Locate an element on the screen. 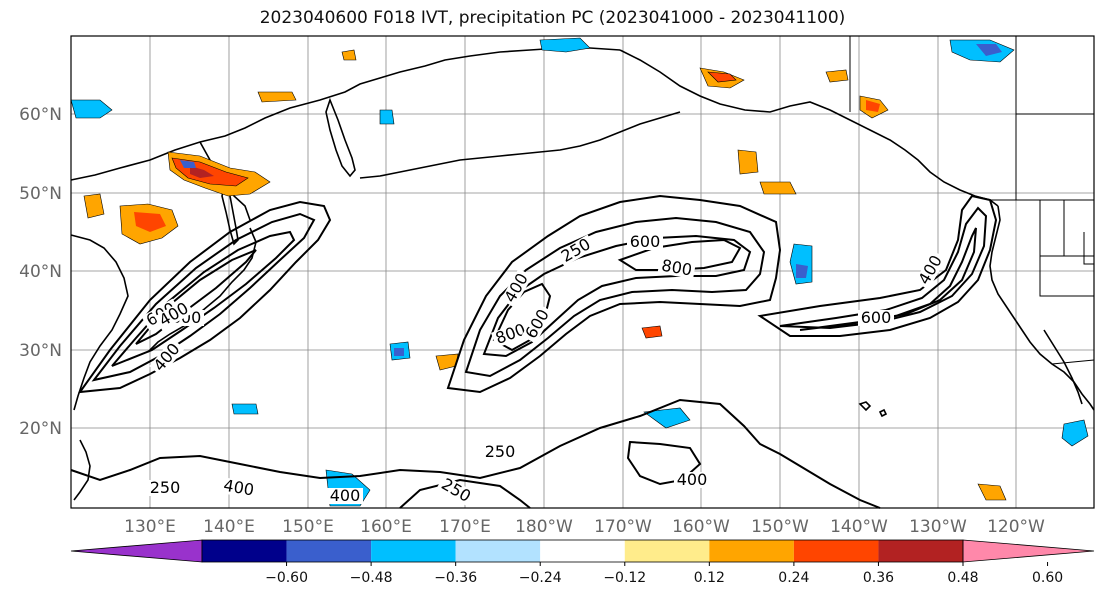 Image resolution: width=1105 pixels, height=601 pixels. contour-label-text: 400 is located at coordinates (345, 495).